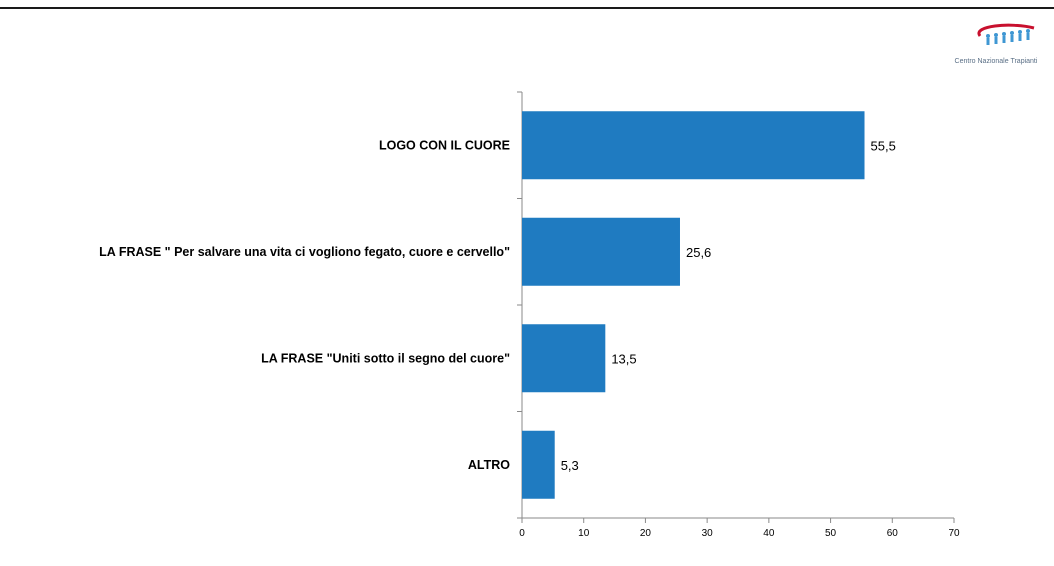 Image resolution: width=1054 pixels, height=566 pixels. Describe the element at coordinates (769, 533) in the screenshot. I see `x-tick-label: 40` at that location.